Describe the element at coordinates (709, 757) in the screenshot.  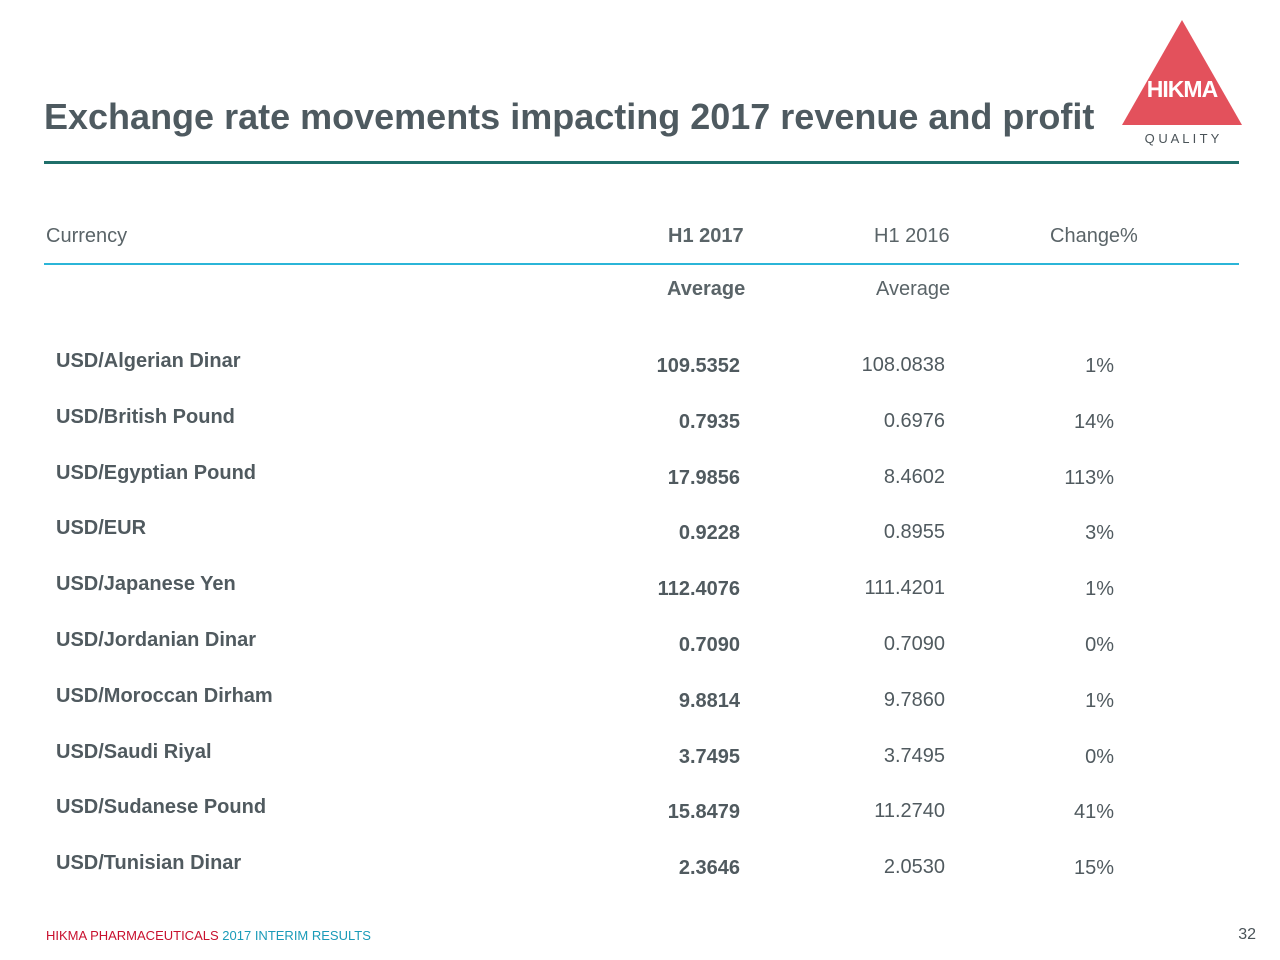
I see `table-row-h1-2017: 3.7495` at that location.